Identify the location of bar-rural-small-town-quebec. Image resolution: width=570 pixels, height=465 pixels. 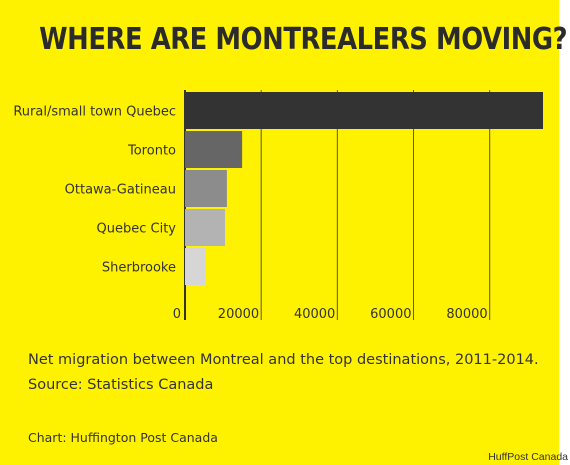
(364, 110).